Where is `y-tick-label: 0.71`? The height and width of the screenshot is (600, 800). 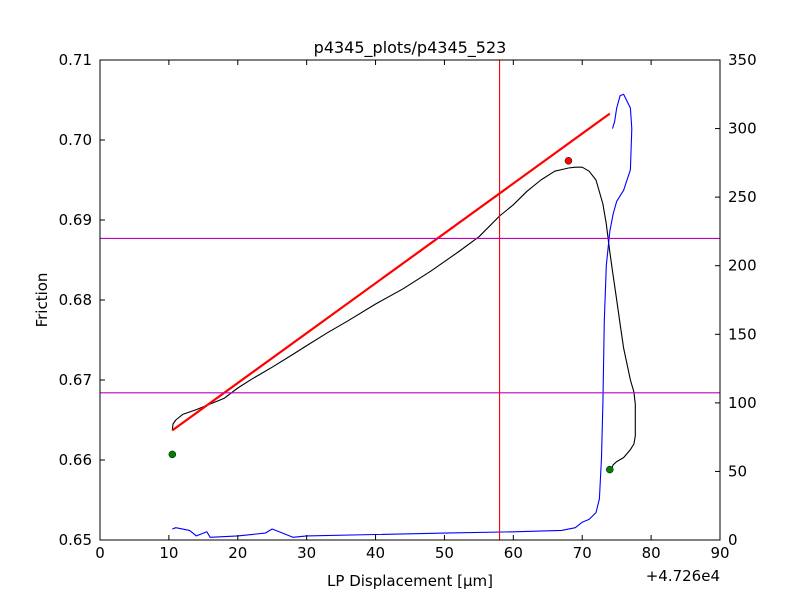
y-tick-label: 0.71 is located at coordinates (75, 60).